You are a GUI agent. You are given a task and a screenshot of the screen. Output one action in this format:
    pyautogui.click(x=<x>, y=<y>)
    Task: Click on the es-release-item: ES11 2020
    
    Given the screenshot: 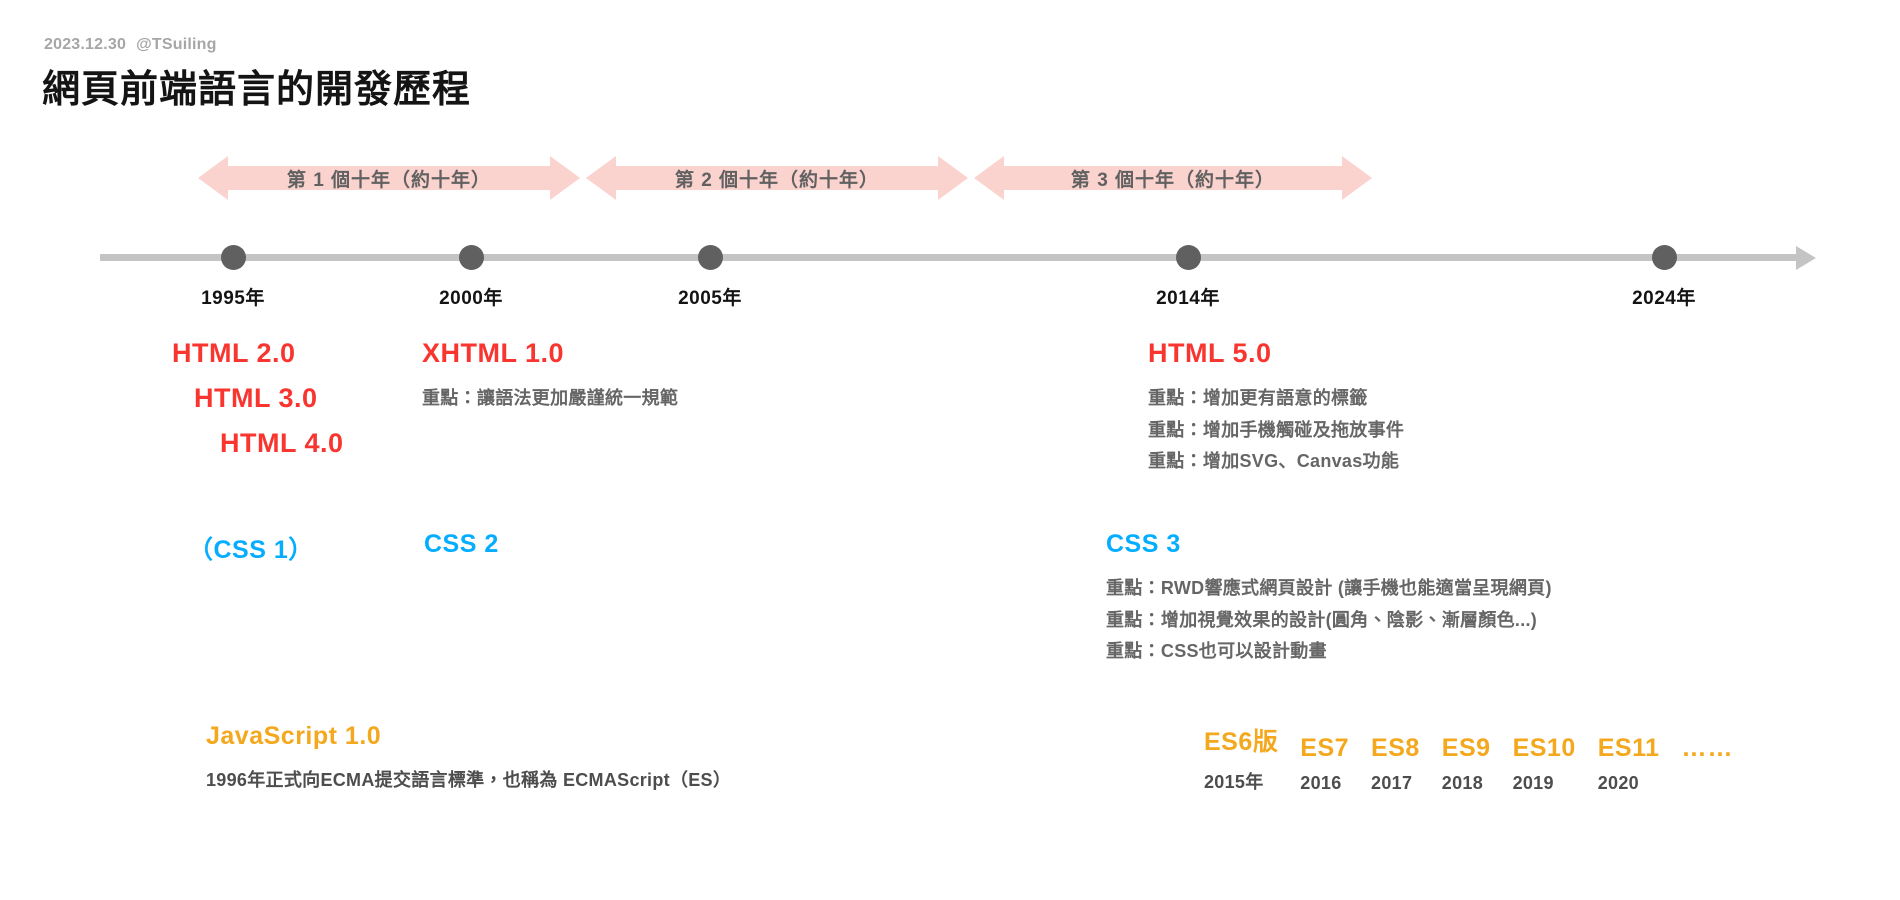 What is the action you would take?
    pyautogui.click(x=1629, y=764)
    